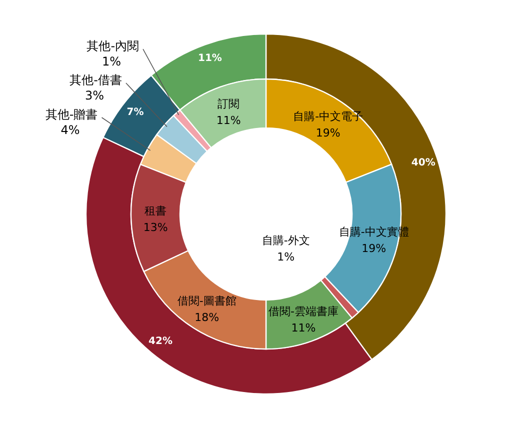 The width and height of the screenshot is (532, 447). I want to click on slice-label: 自購-外文, so click(286, 240).